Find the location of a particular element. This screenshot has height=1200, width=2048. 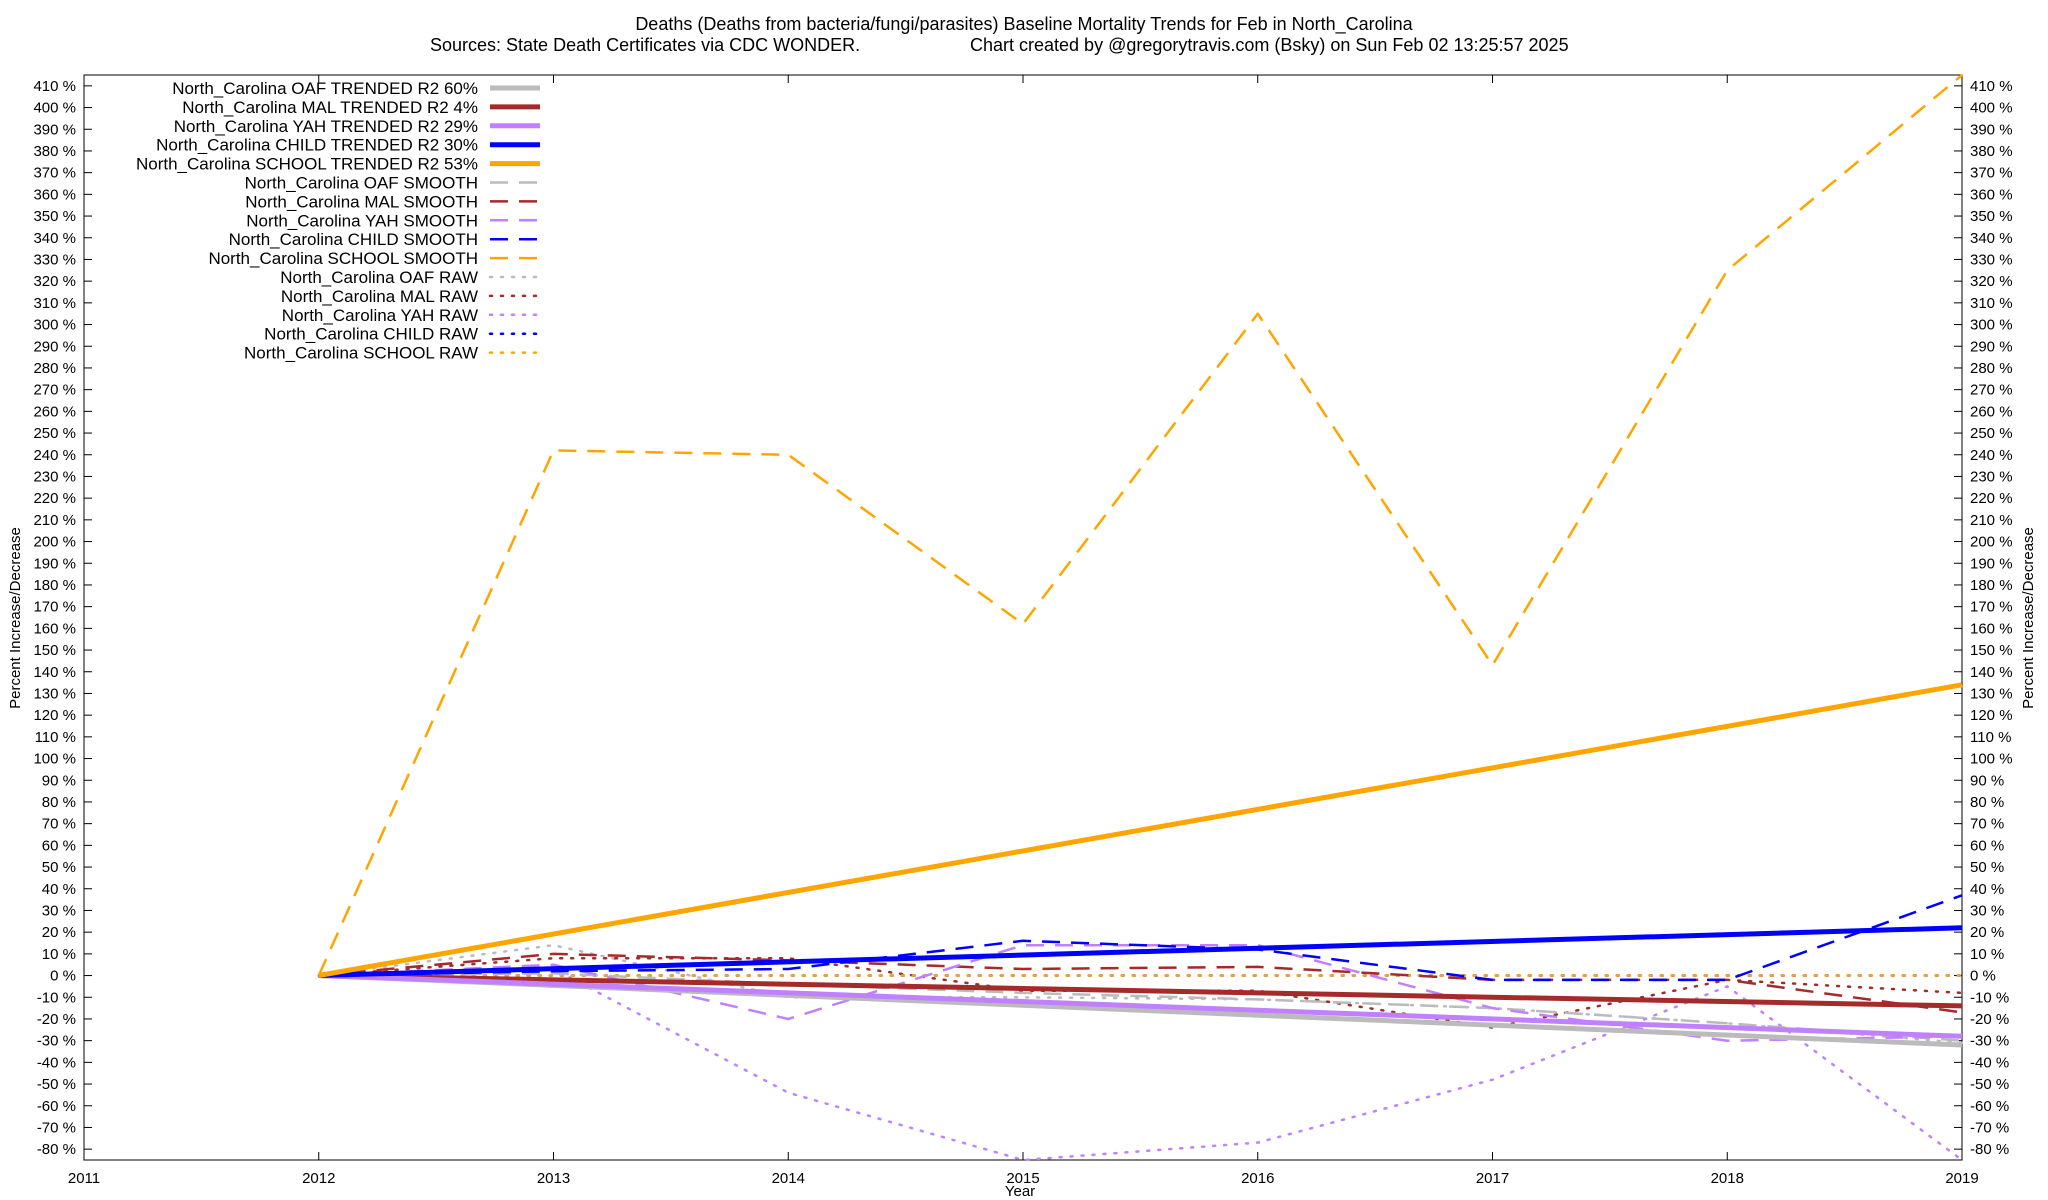

x-tick-label: 2011 is located at coordinates (84, 1178).